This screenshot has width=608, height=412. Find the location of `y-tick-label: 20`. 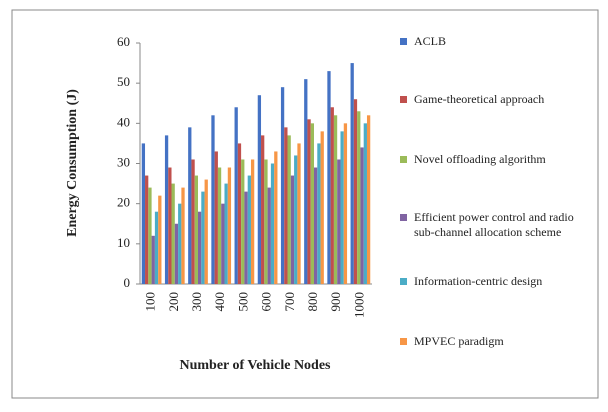

y-tick-label: 20 is located at coordinates (123, 202).